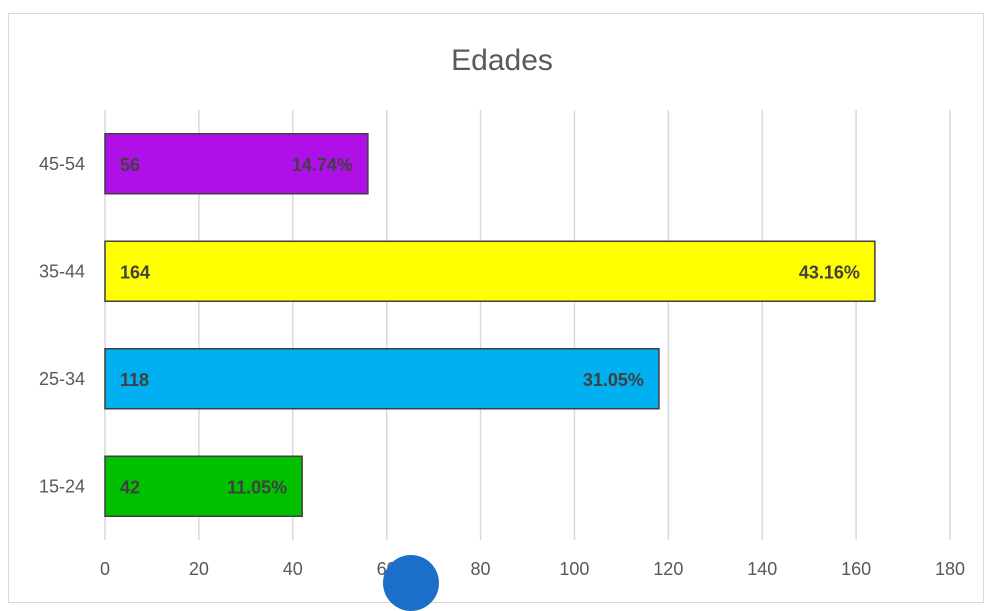 Image resolution: width=985 pixels, height=611 pixels. Describe the element at coordinates (62, 271) in the screenshot. I see `category-label-35-44: 35-44` at that location.